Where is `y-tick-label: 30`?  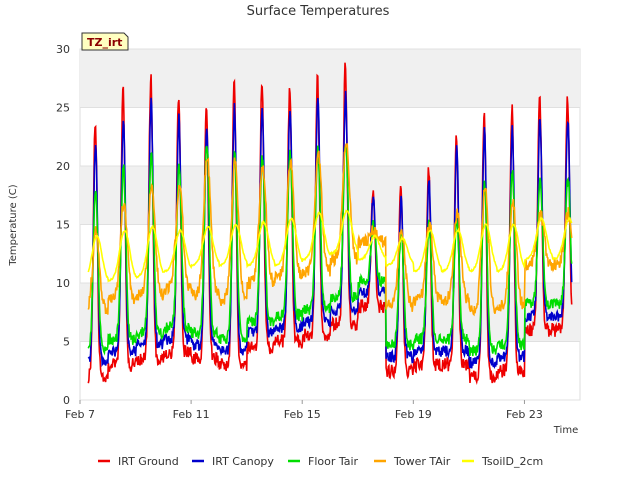
y-tick-label: 30 is located at coordinates (63, 49).